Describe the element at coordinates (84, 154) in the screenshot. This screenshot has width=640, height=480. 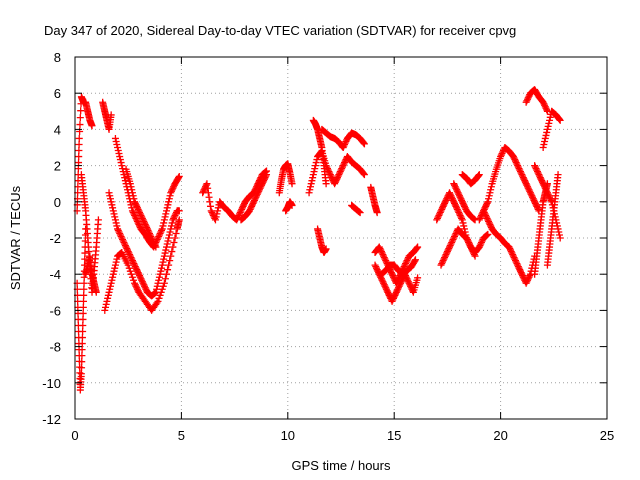
I see `series-track-b` at that location.